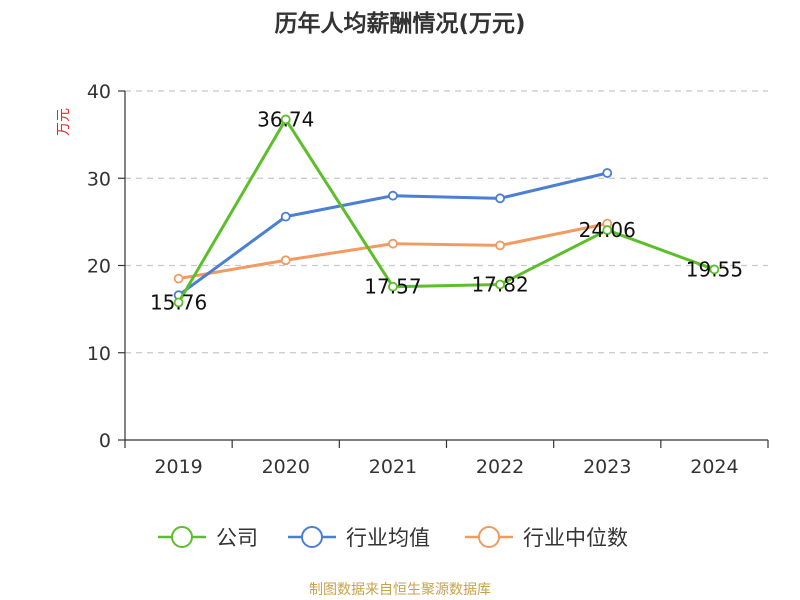 This screenshot has width=800, height=600. What do you see at coordinates (105, 441) in the screenshot?
I see `y-tick-label: 0` at bounding box center [105, 441].